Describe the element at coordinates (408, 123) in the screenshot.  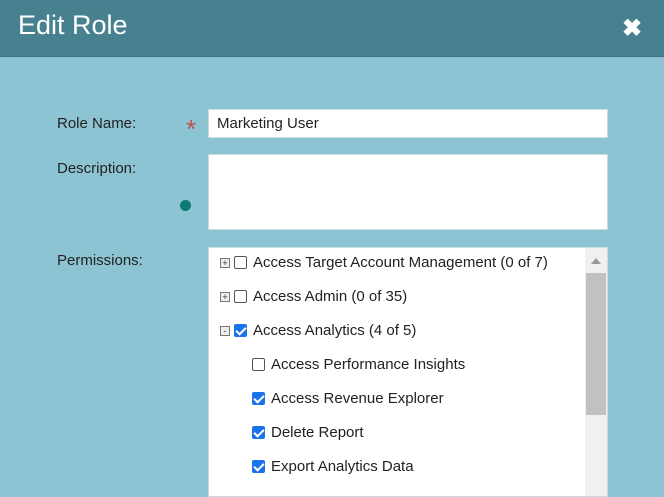
I see `role-name-input` at that location.